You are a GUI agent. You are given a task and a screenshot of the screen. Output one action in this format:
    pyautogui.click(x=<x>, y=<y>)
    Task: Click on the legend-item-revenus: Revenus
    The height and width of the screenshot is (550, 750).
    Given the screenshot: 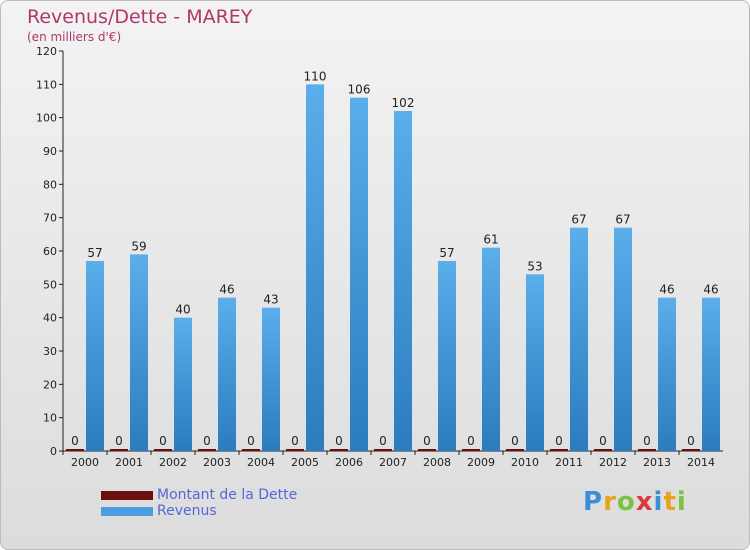 What is the action you would take?
    pyautogui.click(x=199, y=511)
    